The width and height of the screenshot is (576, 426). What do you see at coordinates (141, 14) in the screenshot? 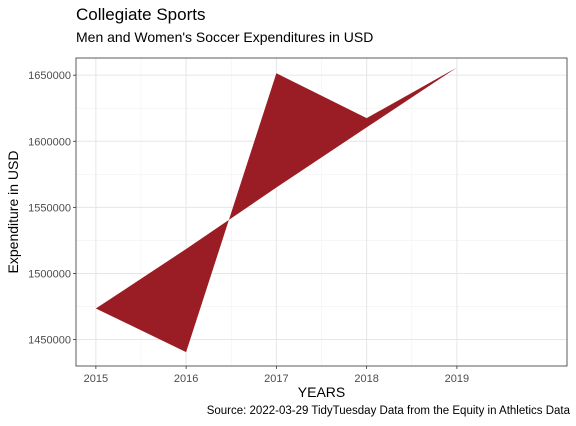
I see `chart-title: Collegiate Sports` at bounding box center [141, 14].